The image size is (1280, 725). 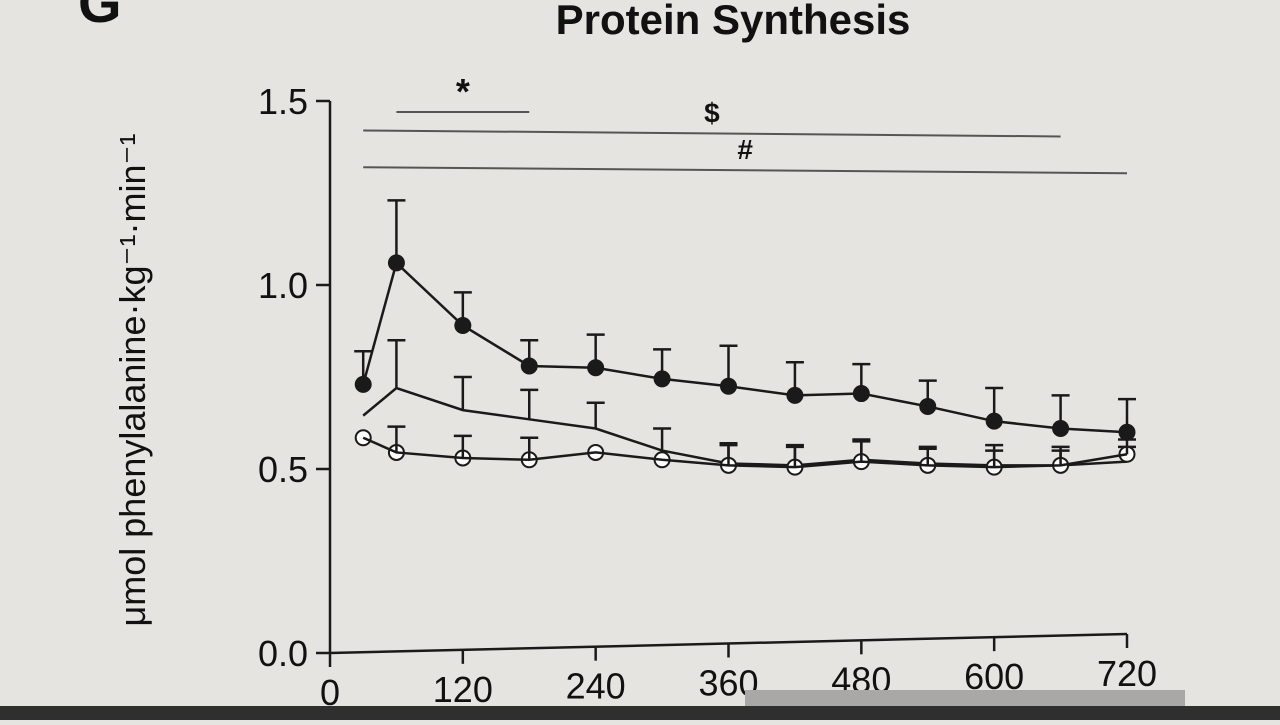 I want to click on x-tick-label: 240, so click(x=596, y=686).